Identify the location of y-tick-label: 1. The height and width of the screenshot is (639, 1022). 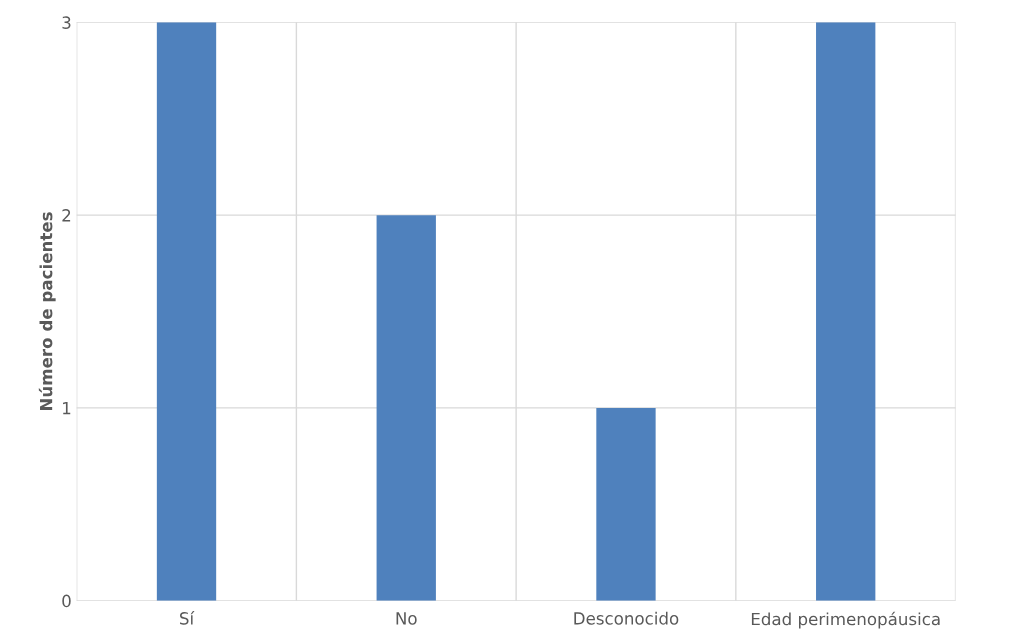
(67, 408).